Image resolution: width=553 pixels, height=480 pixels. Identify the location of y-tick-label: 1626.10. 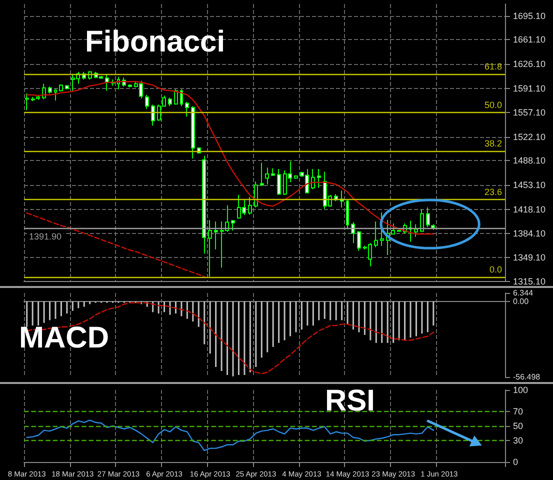
(529, 64).